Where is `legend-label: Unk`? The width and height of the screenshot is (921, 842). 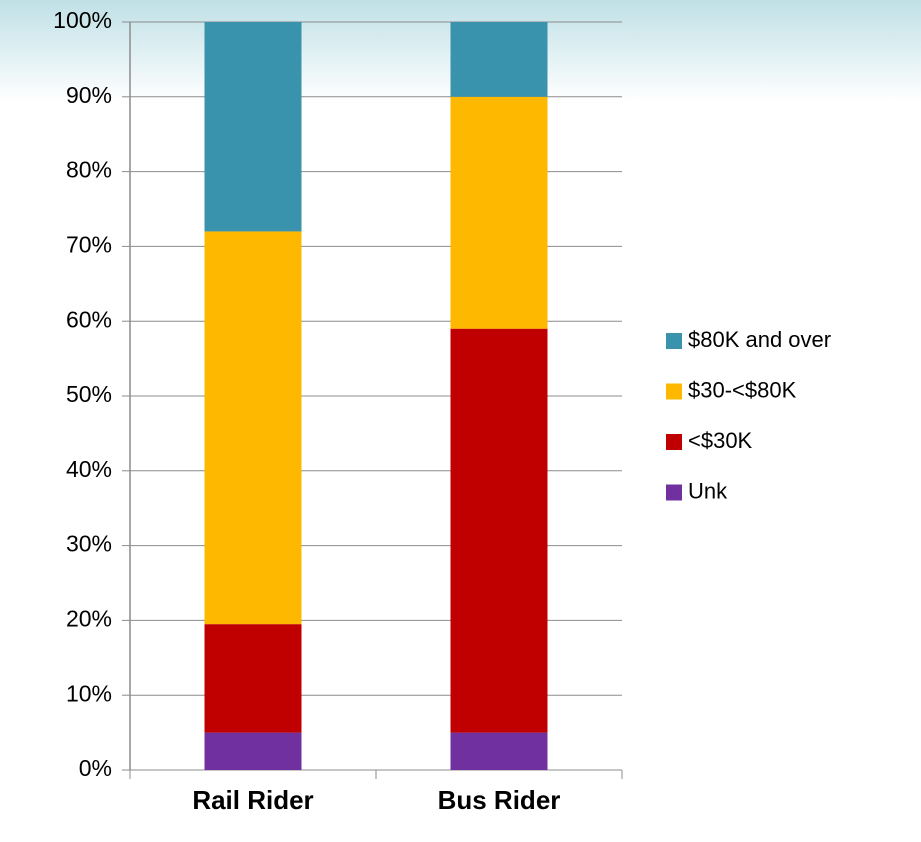
legend-label: Unk is located at coordinates (708, 490).